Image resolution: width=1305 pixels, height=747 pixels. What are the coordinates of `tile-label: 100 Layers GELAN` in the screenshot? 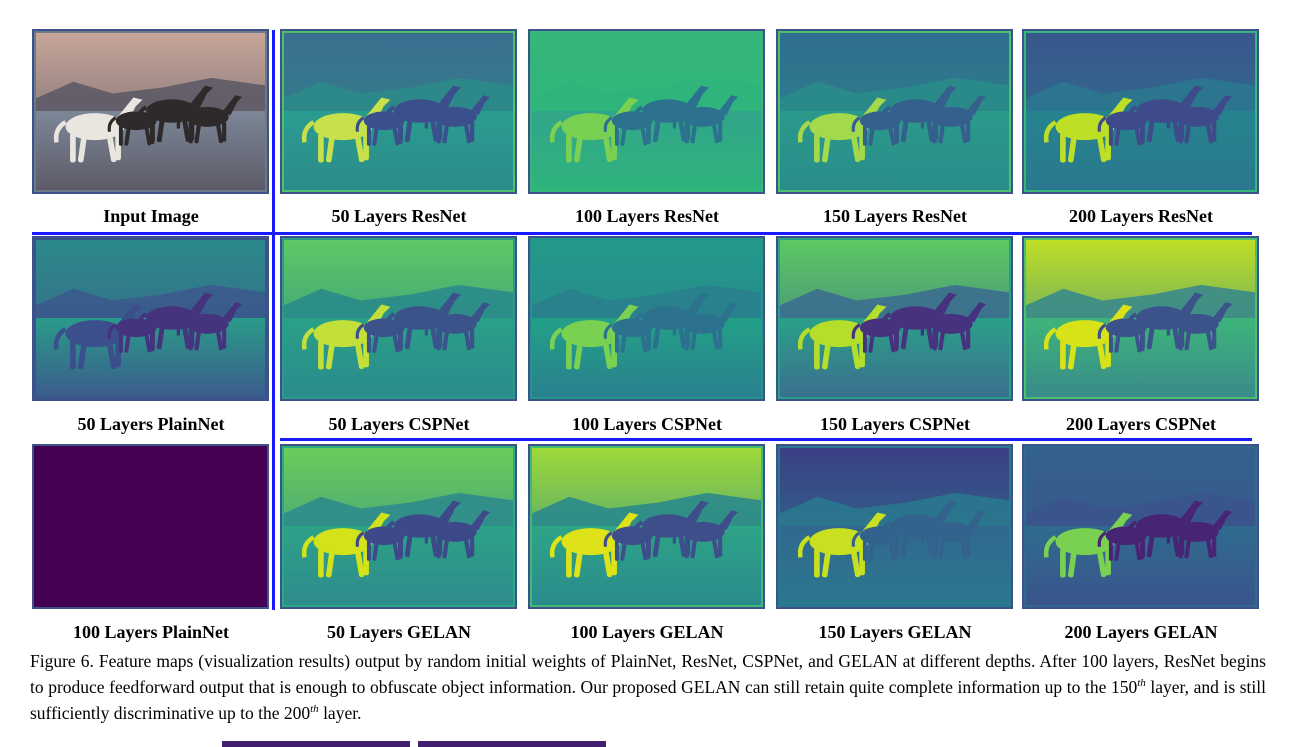 It's located at (647, 632).